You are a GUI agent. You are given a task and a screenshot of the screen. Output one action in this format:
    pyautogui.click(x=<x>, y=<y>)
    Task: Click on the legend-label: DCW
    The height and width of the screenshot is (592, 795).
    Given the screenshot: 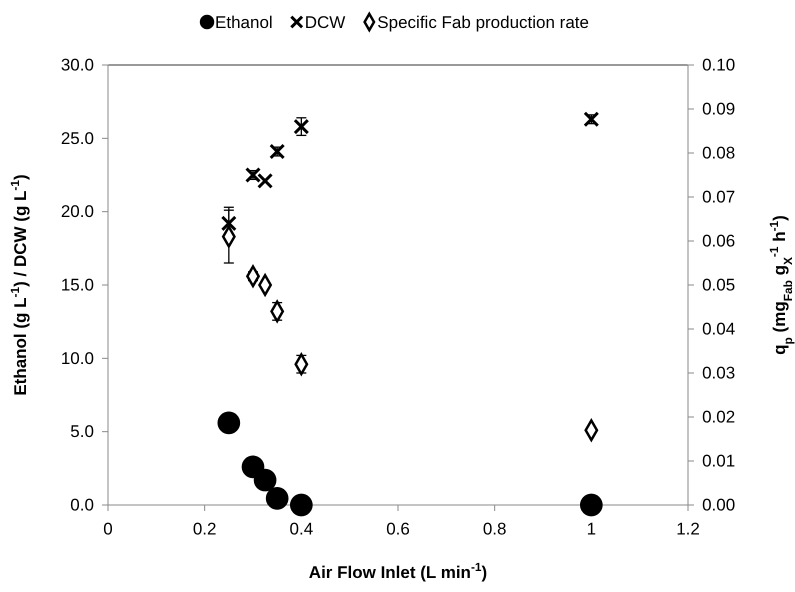 What is the action you would take?
    pyautogui.click(x=325, y=22)
    